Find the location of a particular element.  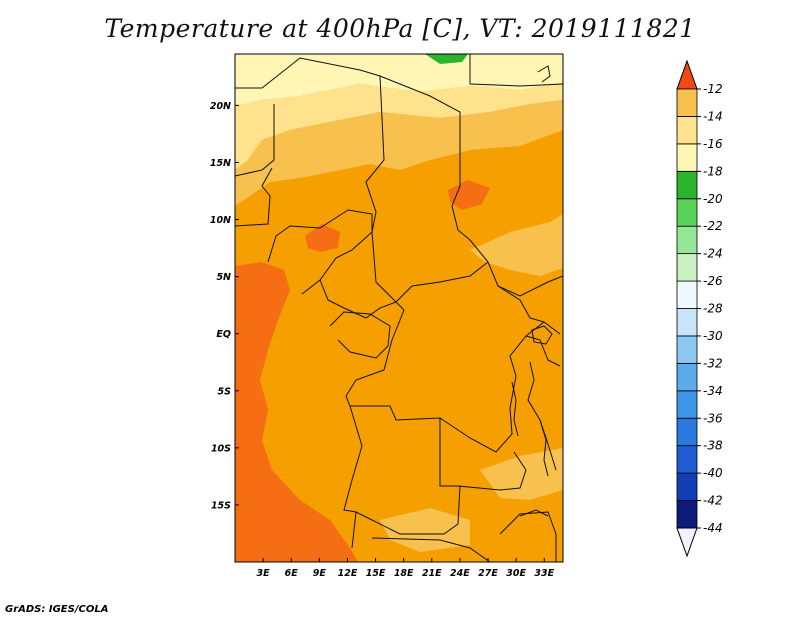

colorbar-label: -32 is located at coordinates (713, 363).